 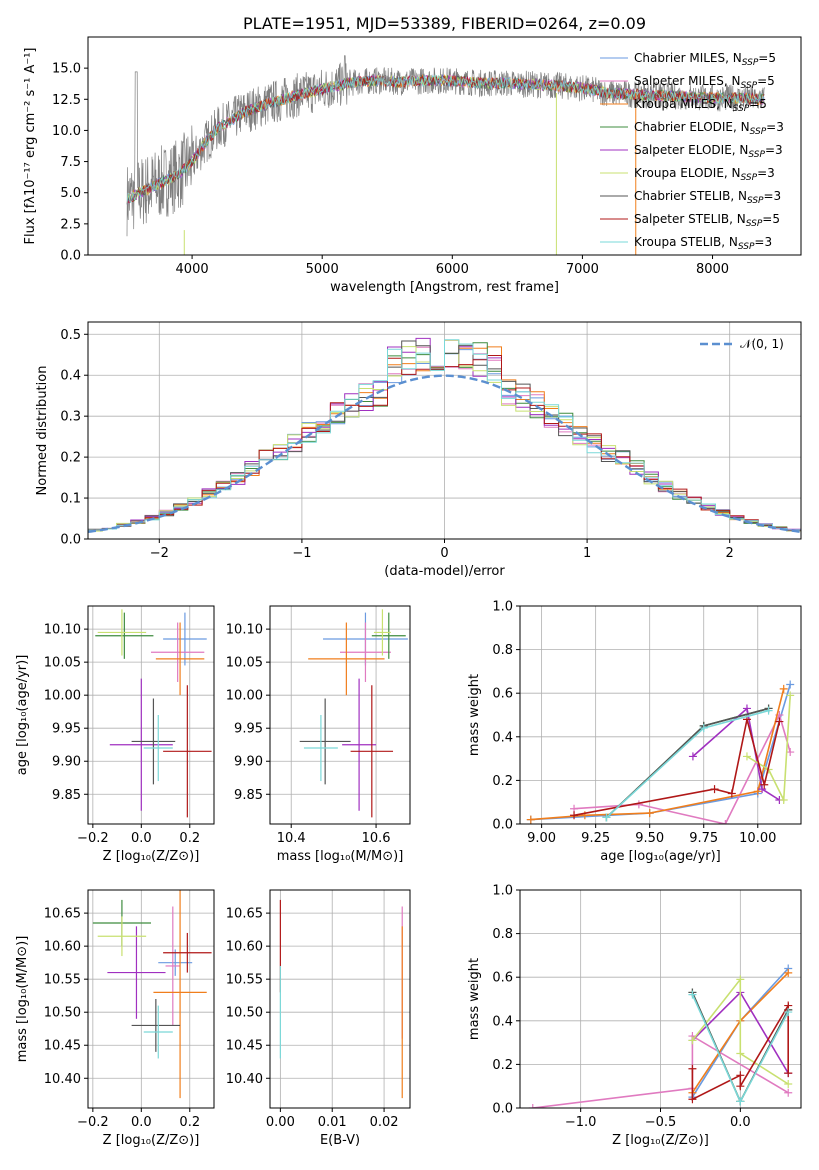 What do you see at coordinates (244, 663) in the screenshot?
I see `y-tick-label: 10.05` at bounding box center [244, 663].